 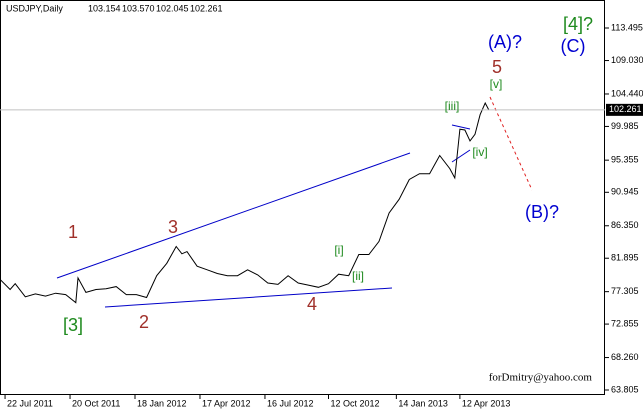 What do you see at coordinates (486, 403) in the screenshot?
I see `x-tick-label: 12 Apr 2013` at bounding box center [486, 403].